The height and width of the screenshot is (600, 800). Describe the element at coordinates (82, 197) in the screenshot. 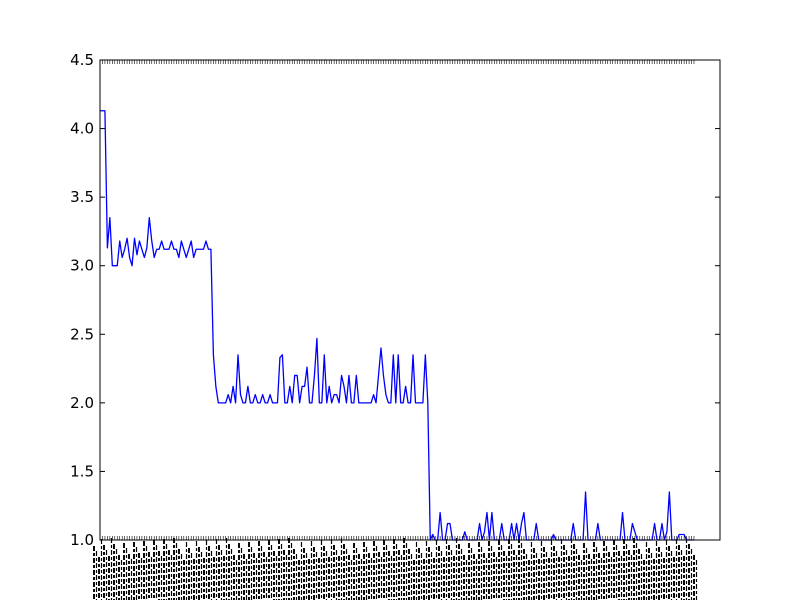

I see `y-tick-label: 3.5` at that location.